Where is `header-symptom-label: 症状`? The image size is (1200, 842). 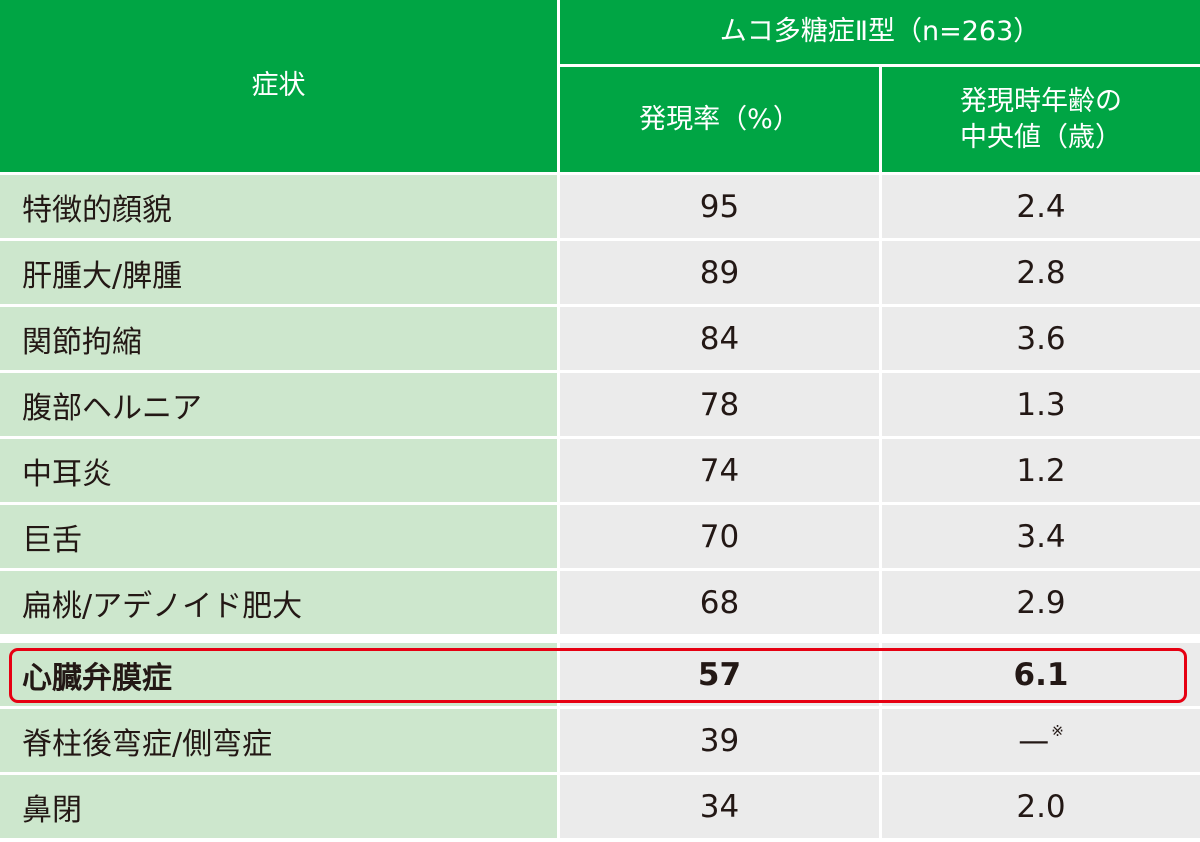
header-symptom-label: 症状 is located at coordinates (278, 85).